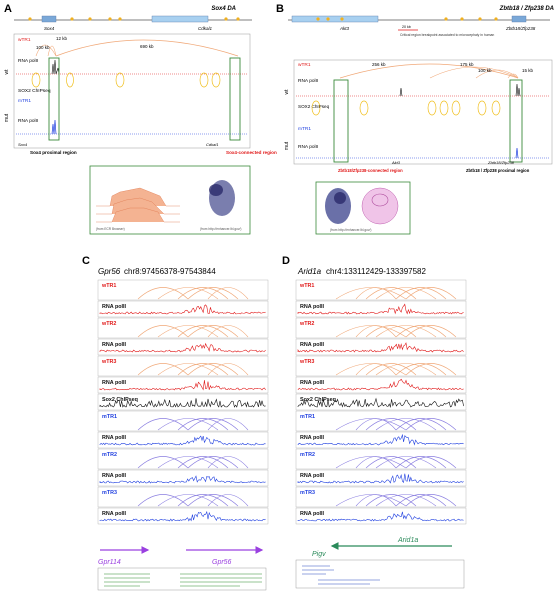 The height and width of the screenshot is (594, 558). What do you see at coordinates (126, 80) in the screenshot?
I see `sox2-peak-ovals-a` at bounding box center [126, 80].